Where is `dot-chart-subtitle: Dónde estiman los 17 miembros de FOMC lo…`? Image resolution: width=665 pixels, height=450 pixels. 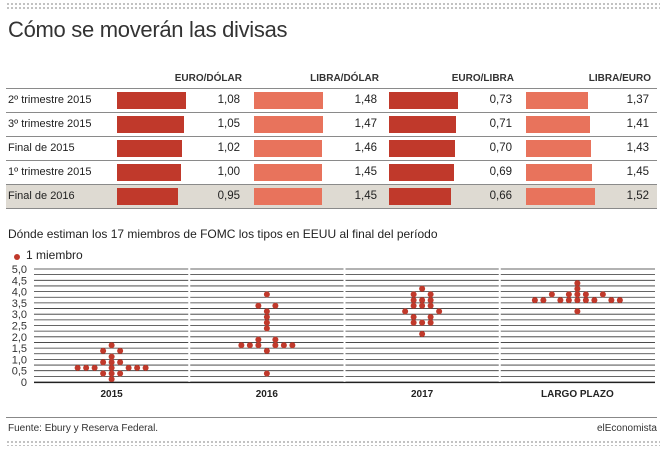 dot-chart-subtitle: Dónde estiman los 17 miembros de FOMC lo… is located at coordinates (223, 234).